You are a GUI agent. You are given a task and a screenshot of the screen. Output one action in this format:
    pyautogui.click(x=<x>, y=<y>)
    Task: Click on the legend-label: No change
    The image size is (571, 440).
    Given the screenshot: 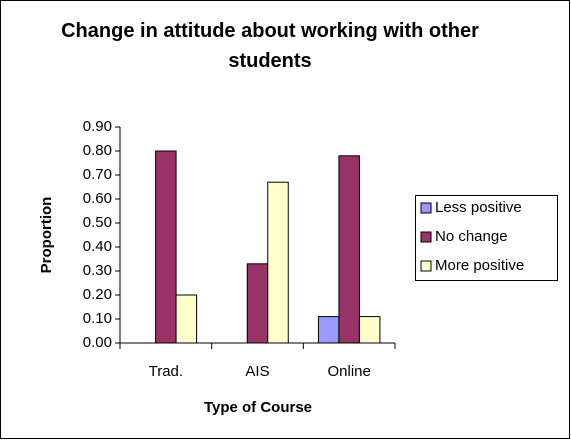 What is the action you would take?
    pyautogui.click(x=471, y=236)
    